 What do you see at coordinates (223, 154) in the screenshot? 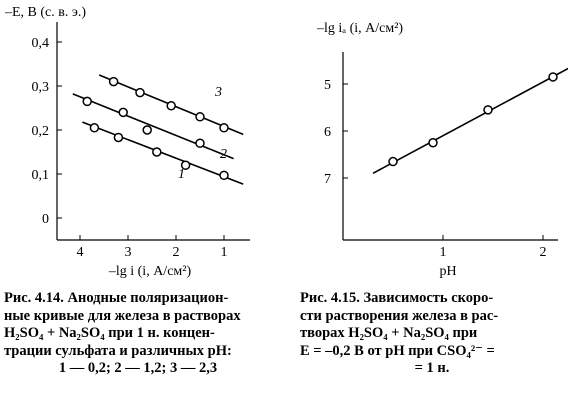
I see `left-series-label-2: 2` at bounding box center [223, 154].